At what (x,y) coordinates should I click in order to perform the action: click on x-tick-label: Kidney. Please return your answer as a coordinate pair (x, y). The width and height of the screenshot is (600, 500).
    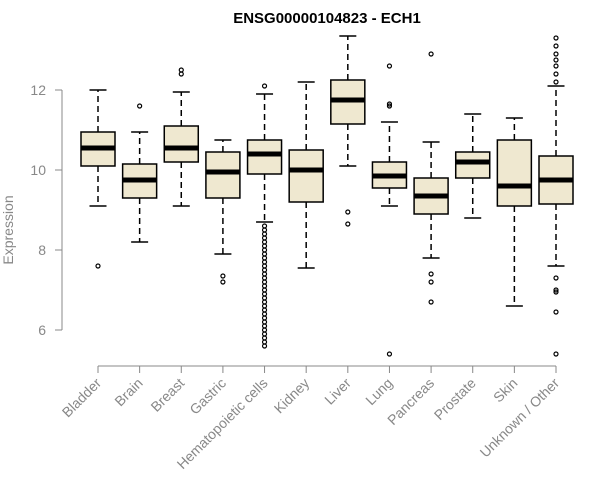
    Looking at the image, I should click on (292, 396).